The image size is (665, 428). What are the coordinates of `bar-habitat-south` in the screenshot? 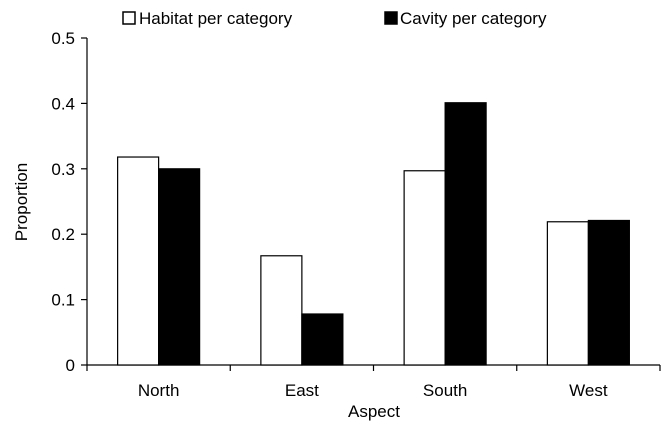 It's located at (424, 268).